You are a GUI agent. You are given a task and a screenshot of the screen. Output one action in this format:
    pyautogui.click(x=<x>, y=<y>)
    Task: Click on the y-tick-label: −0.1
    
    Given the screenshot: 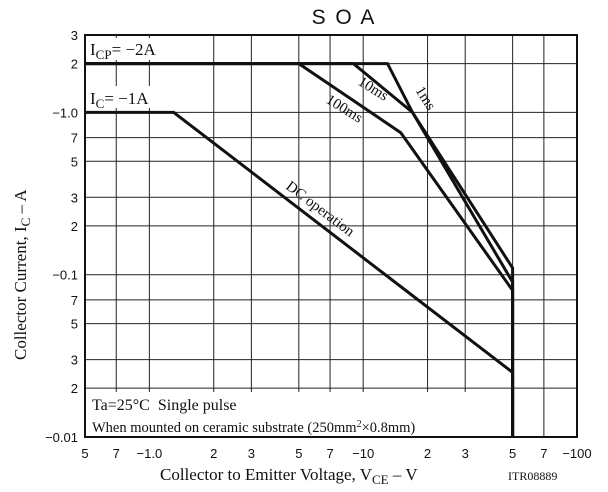 What is the action you would take?
    pyautogui.click(x=65, y=275)
    